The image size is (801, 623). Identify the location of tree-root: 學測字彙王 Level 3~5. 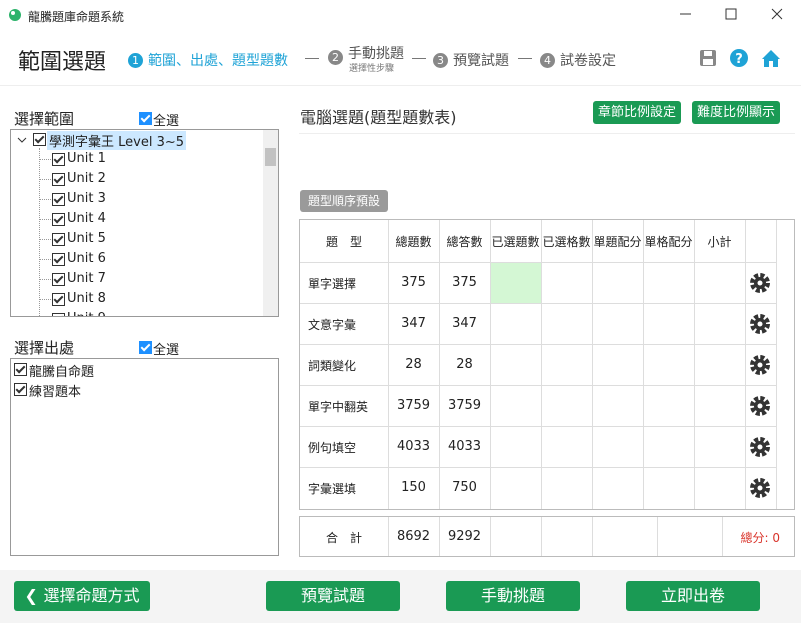
(117, 140).